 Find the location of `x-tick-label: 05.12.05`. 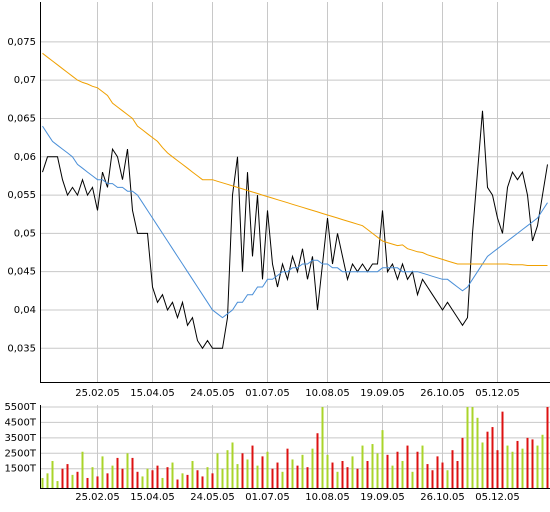

x-tick-label: 05.12.05 is located at coordinates (497, 497).